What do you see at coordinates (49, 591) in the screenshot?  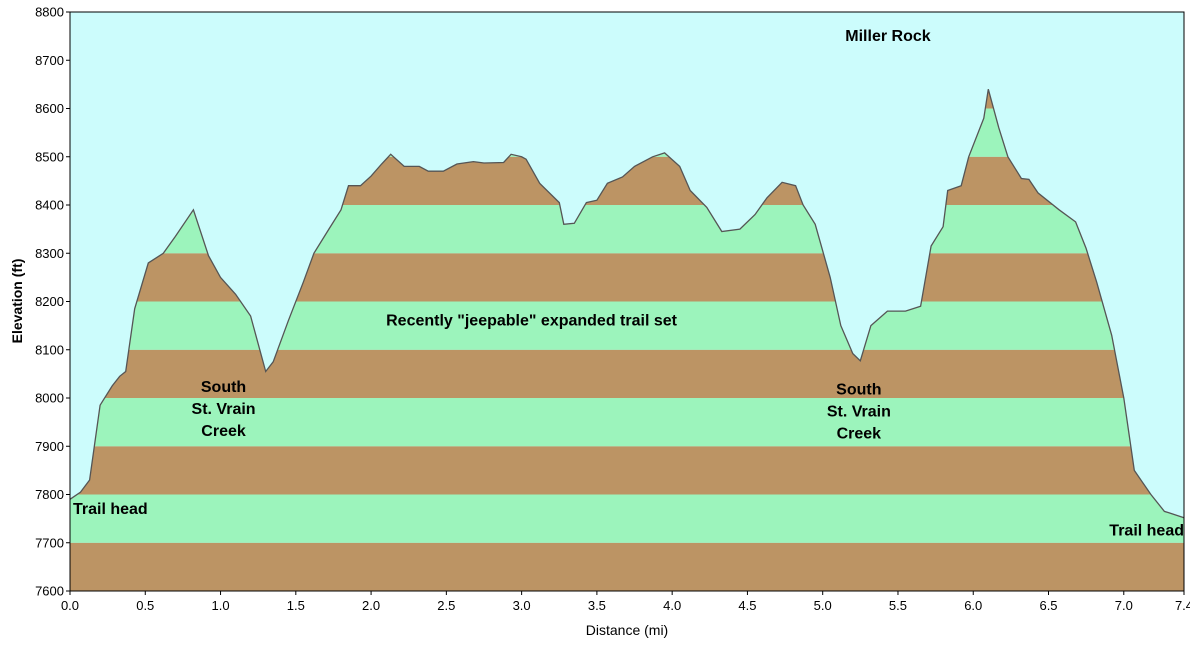 I see `y-tick-label: 7600` at bounding box center [49, 591].